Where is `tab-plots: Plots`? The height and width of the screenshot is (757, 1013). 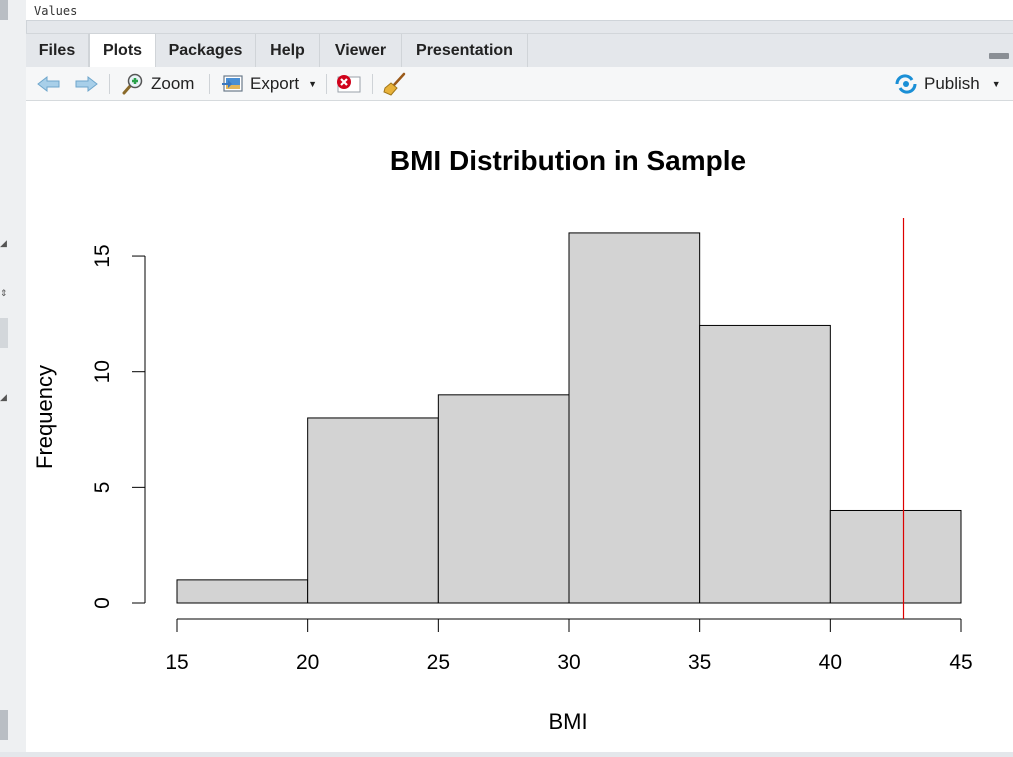 tab-plots: Plots is located at coordinates (122, 50).